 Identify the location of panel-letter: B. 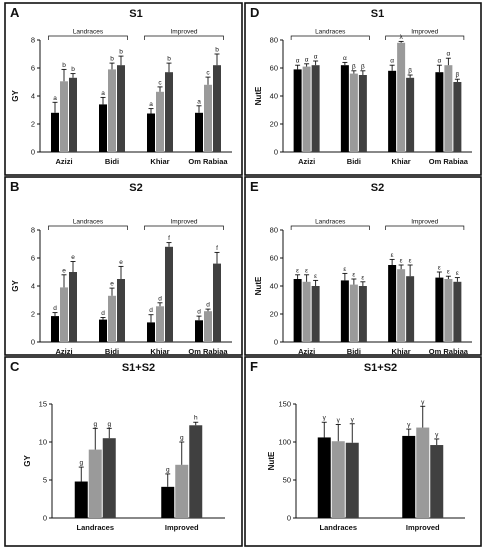
(14, 186).